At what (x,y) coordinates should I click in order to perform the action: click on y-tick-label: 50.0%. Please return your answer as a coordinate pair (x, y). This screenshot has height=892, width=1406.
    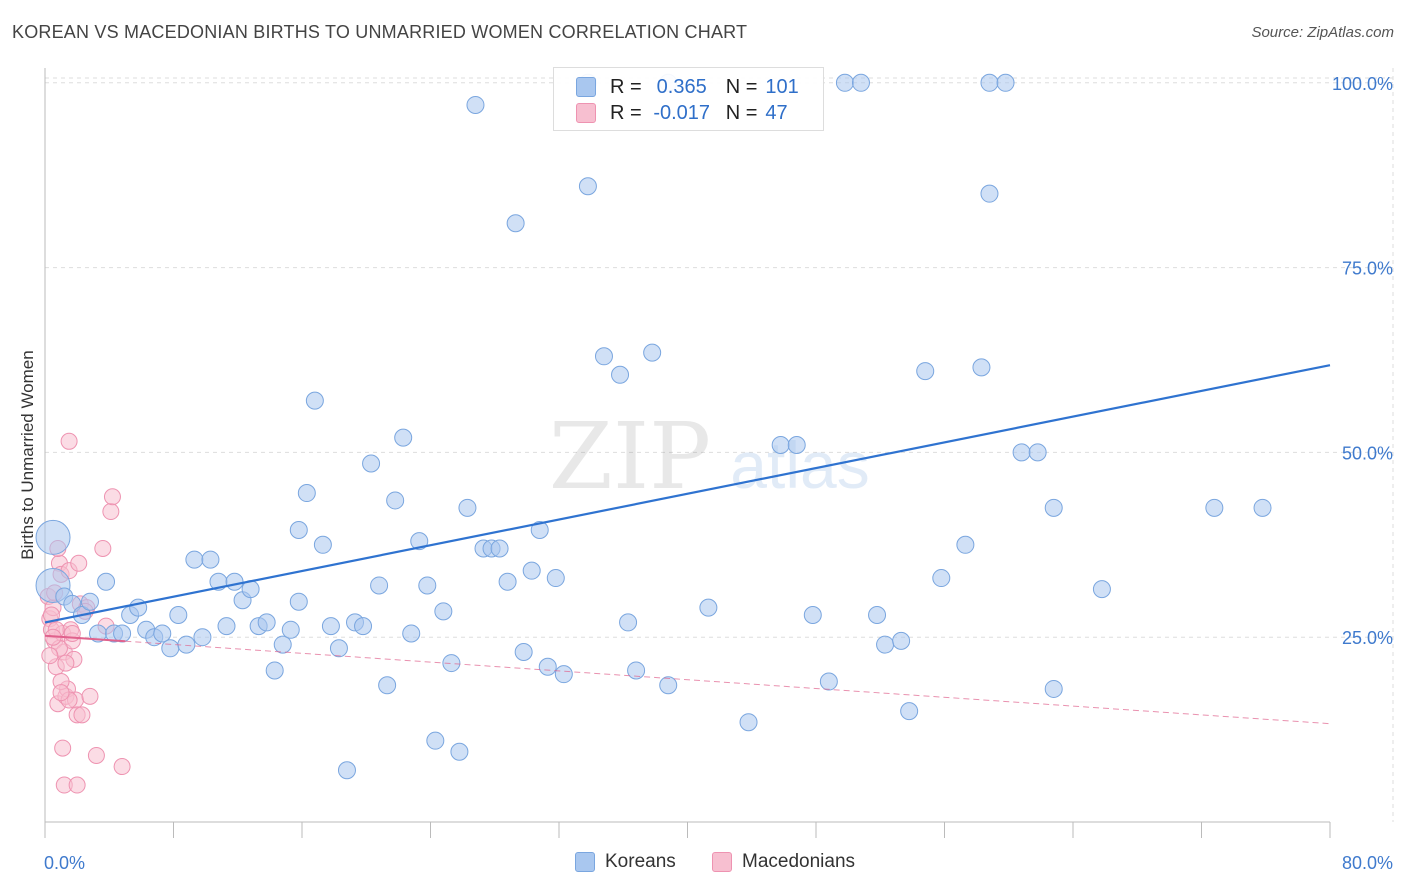
    Looking at the image, I should click on (1367, 453).